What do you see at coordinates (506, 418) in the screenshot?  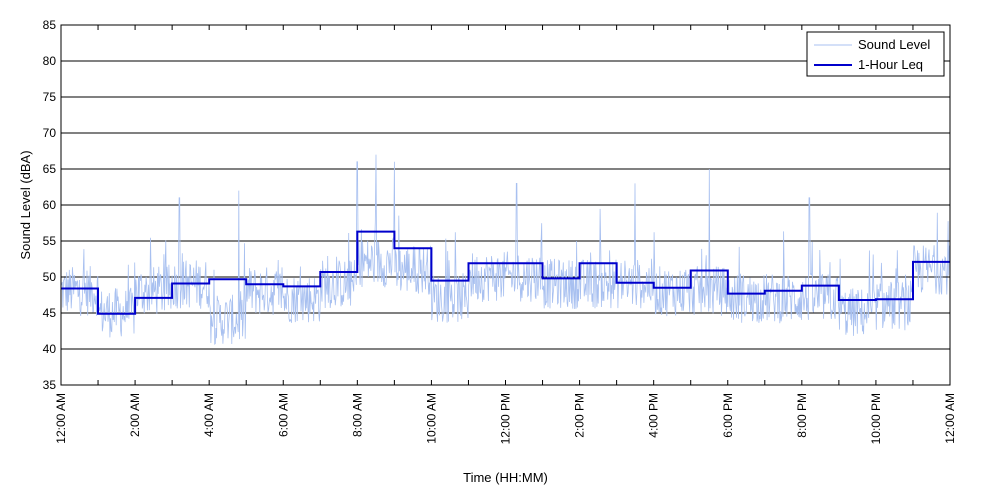 I see `x-tick-label: 12:00 PM` at bounding box center [506, 418].